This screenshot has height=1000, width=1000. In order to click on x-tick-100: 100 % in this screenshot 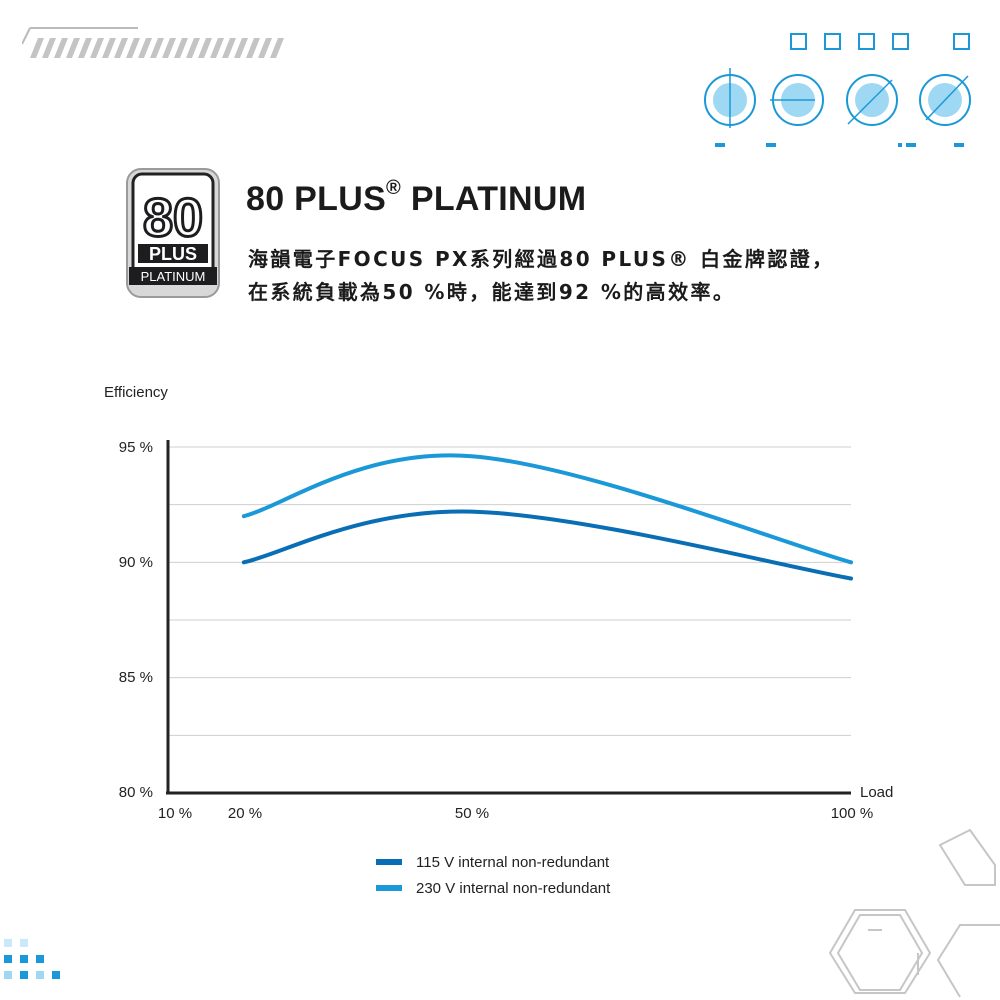, I will do `click(852, 813)`.